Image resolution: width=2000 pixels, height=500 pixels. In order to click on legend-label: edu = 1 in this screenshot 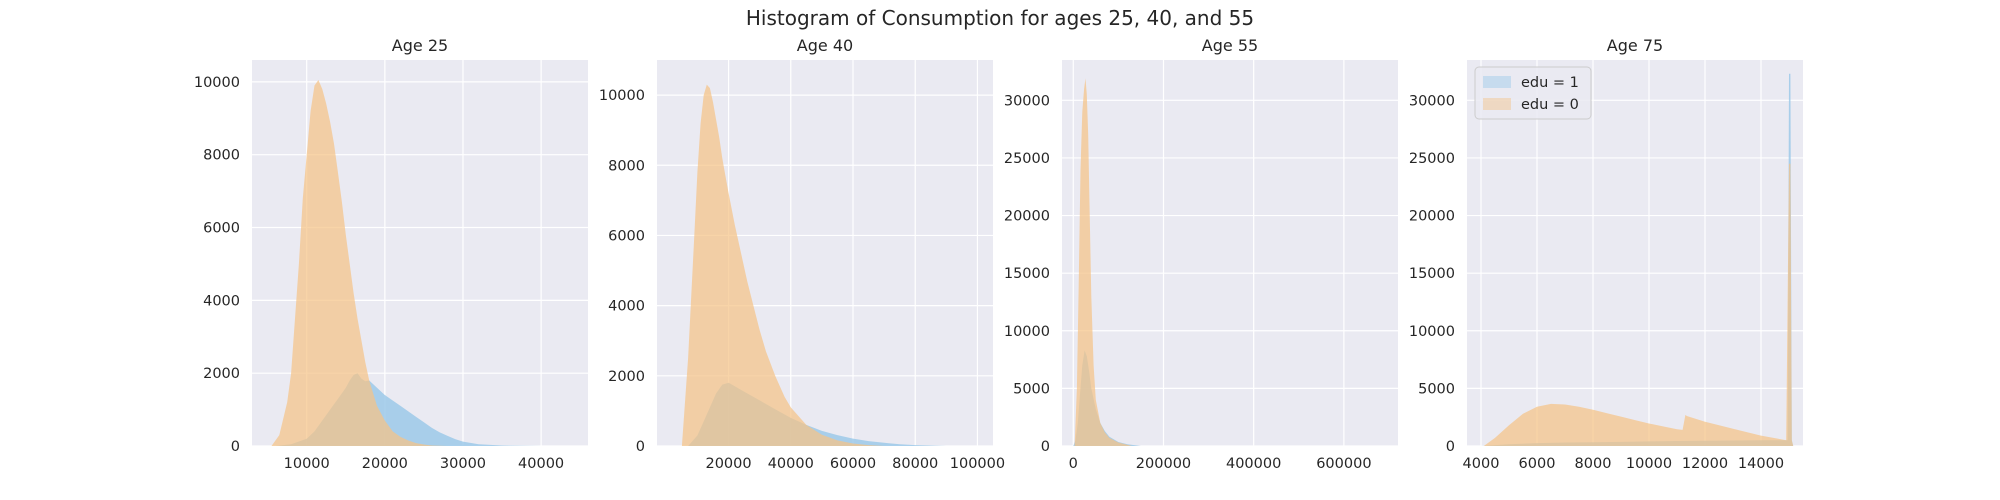, I will do `click(1550, 83)`.